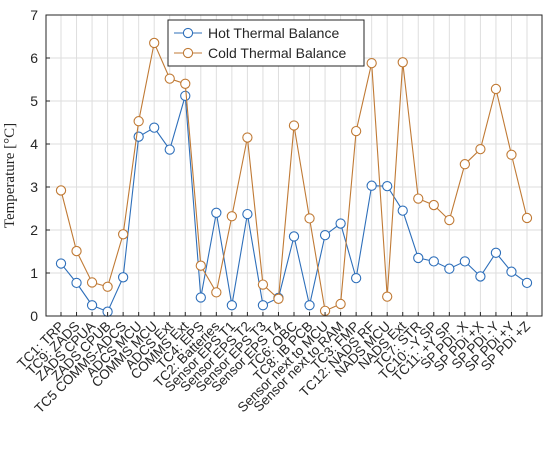 The height and width of the screenshot is (461, 550). What do you see at coordinates (10, 175) in the screenshot?
I see `y-axis-title: Temperature [°C]` at bounding box center [10, 175].